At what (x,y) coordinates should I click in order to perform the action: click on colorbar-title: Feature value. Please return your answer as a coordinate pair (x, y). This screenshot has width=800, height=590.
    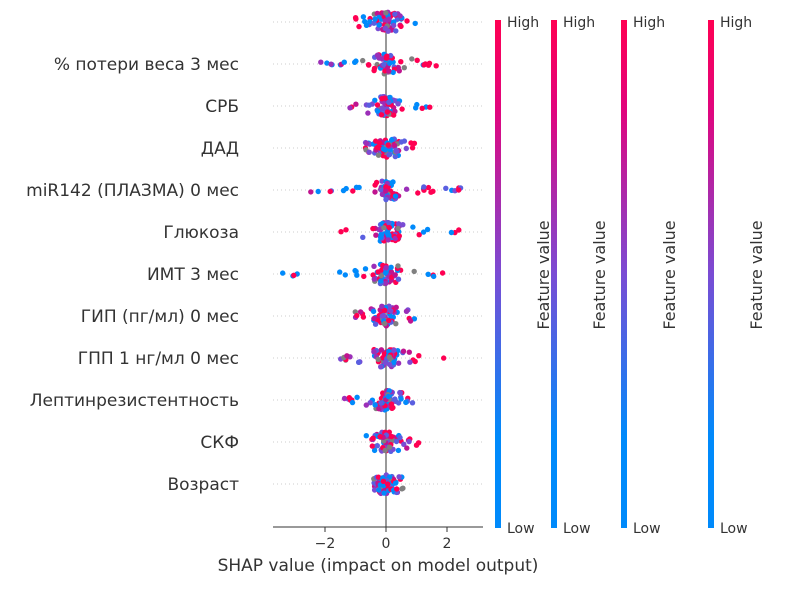
    Looking at the image, I should click on (599, 274).